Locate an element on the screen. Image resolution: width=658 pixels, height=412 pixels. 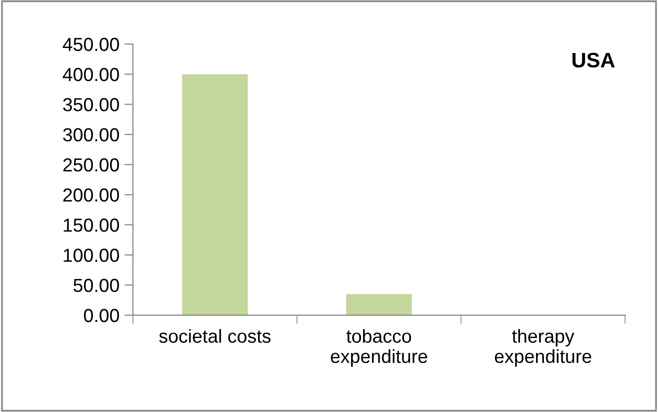
x-tick-label: therapy expenditure is located at coordinates (543, 348).